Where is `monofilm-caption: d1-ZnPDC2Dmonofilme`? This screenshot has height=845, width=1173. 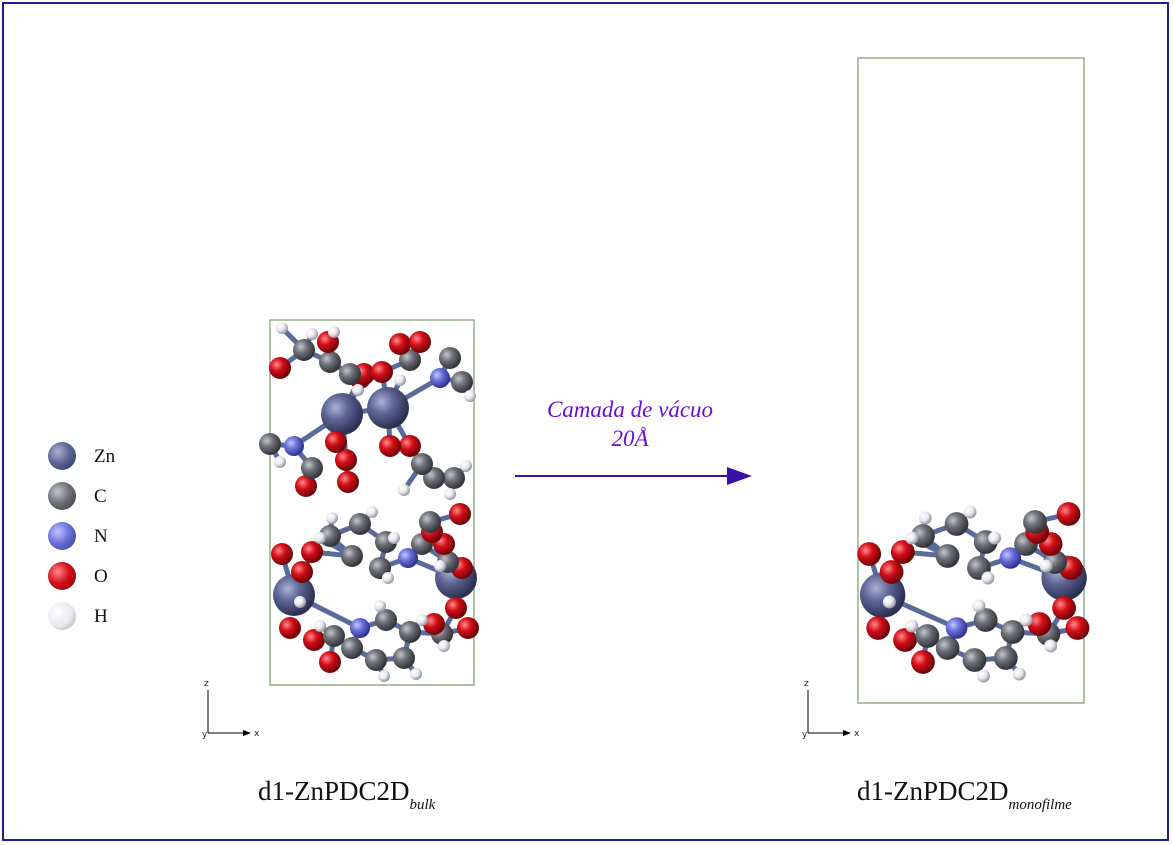
monofilm-caption: d1-ZnPDC2Dmonofilme is located at coordinates (964, 795).